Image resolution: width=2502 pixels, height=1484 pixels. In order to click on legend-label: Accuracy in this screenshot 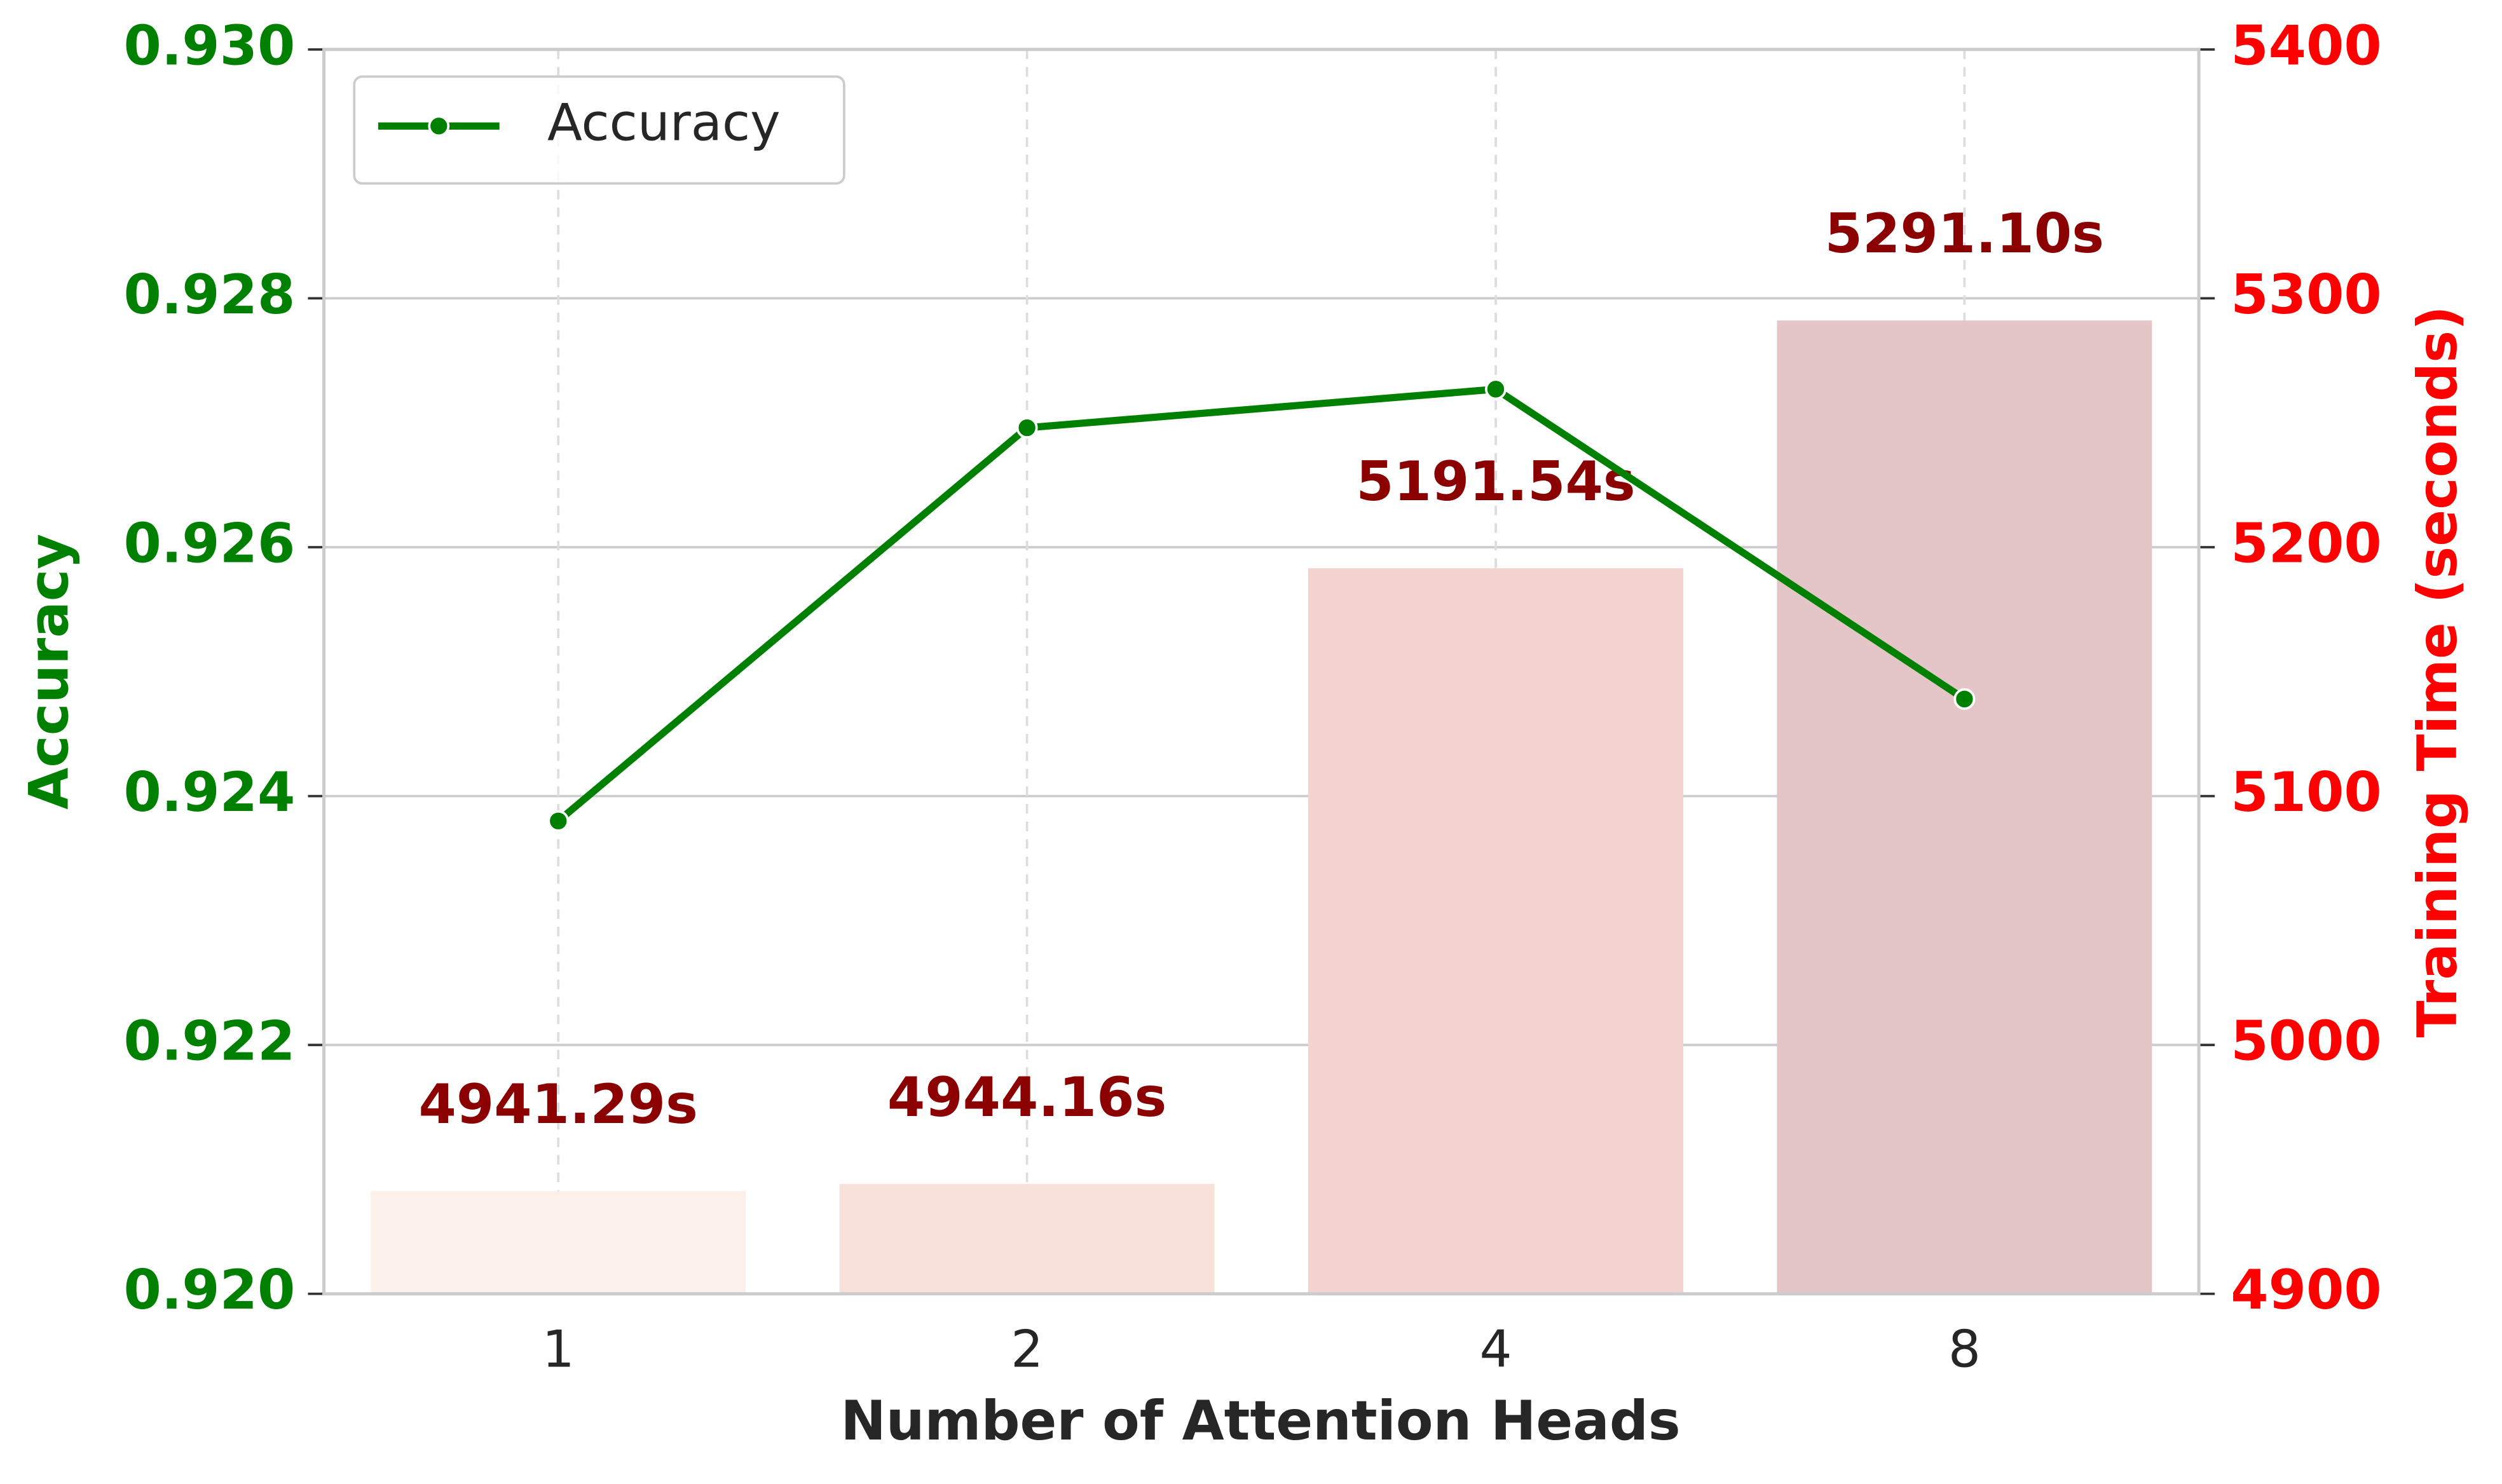, I will do `click(664, 122)`.